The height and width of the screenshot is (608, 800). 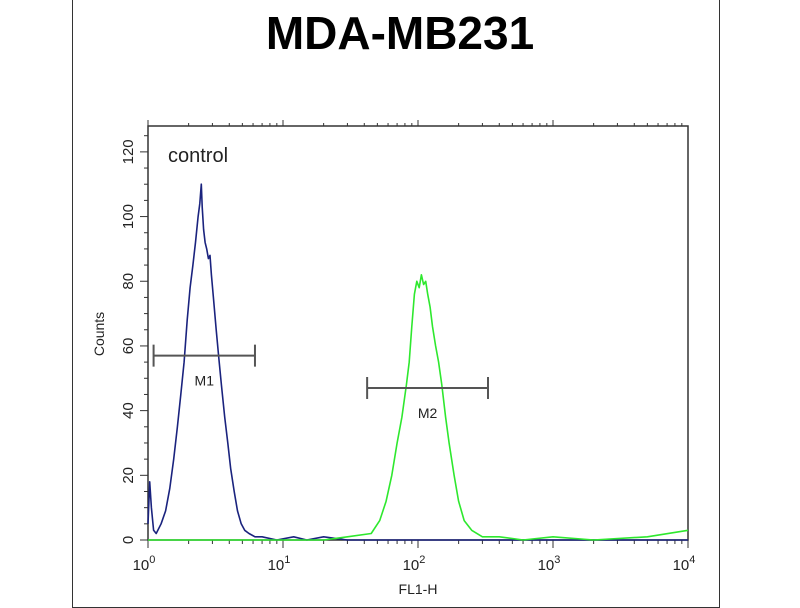 What do you see at coordinates (128, 216) in the screenshot?
I see `y-tick-label: 100` at bounding box center [128, 216].